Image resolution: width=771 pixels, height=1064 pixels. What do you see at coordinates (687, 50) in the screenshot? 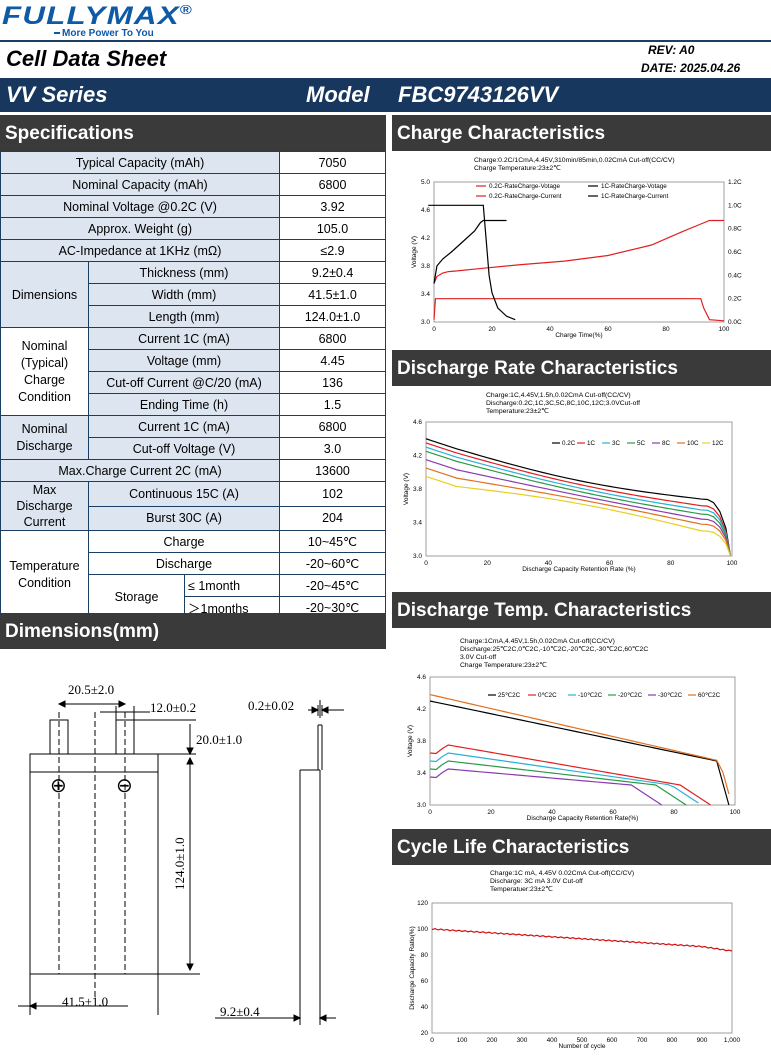
I see `rev-value: A0` at bounding box center [687, 50].